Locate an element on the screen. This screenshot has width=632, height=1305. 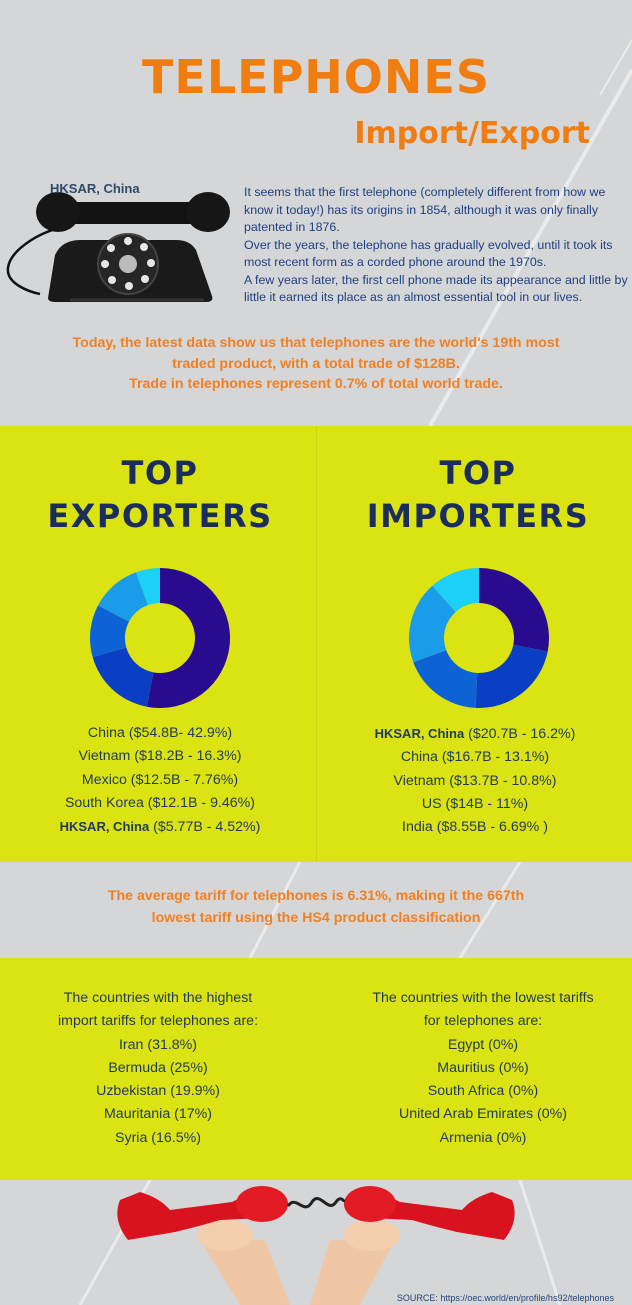
list-item: US ($14B - 11%) is located at coordinates (475, 803).